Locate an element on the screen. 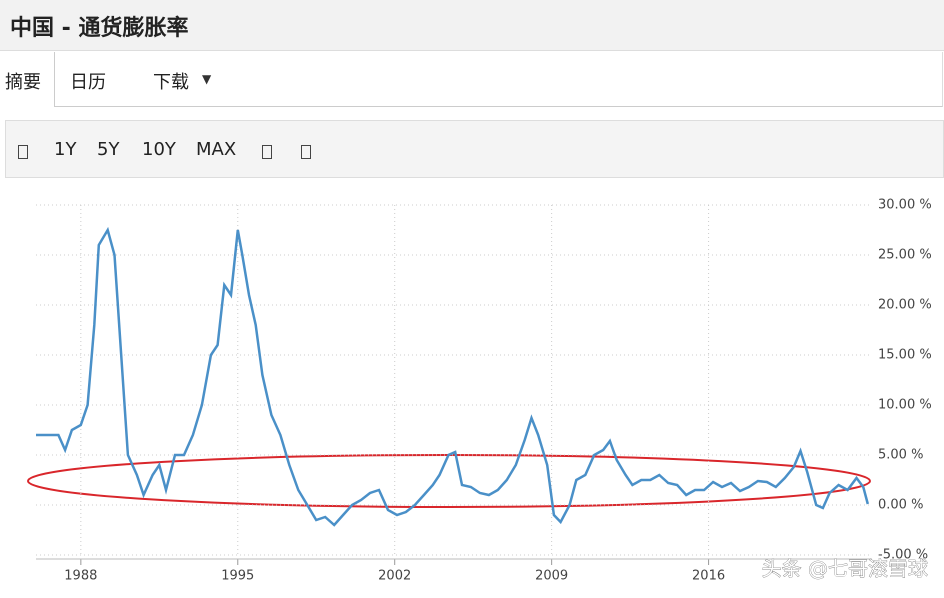 The height and width of the screenshot is (598, 944). x-tick-label: 1988 is located at coordinates (80, 576).